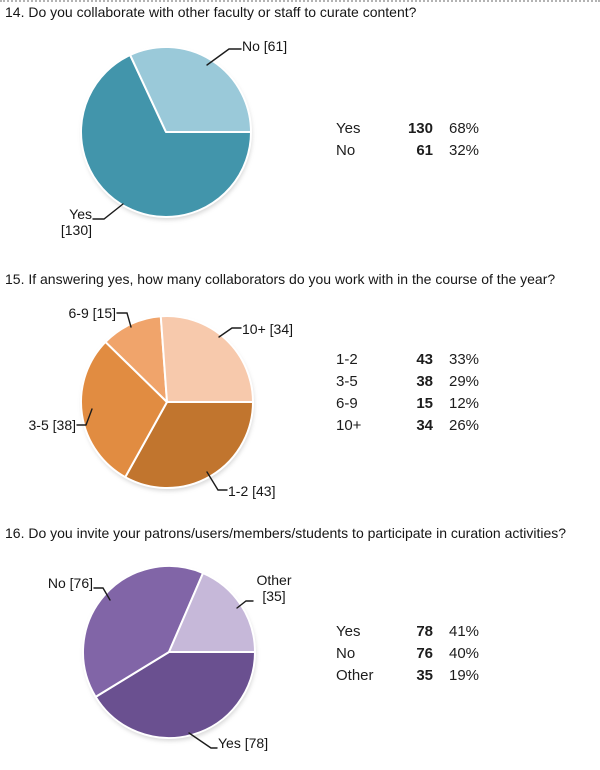 This screenshot has height=770, width=600. Describe the element at coordinates (424, 359) in the screenshot. I see `legend-count: 43` at that location.